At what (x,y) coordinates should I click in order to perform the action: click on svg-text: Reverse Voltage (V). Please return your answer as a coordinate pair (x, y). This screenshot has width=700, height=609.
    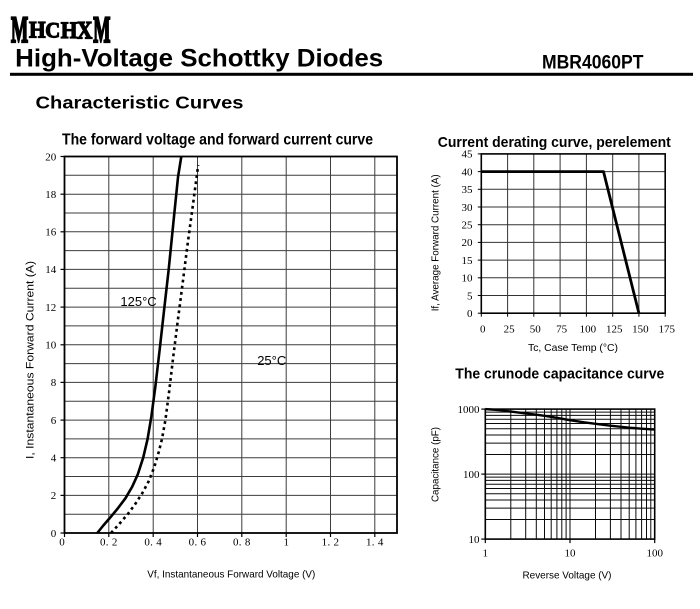
    Looking at the image, I should click on (567, 575).